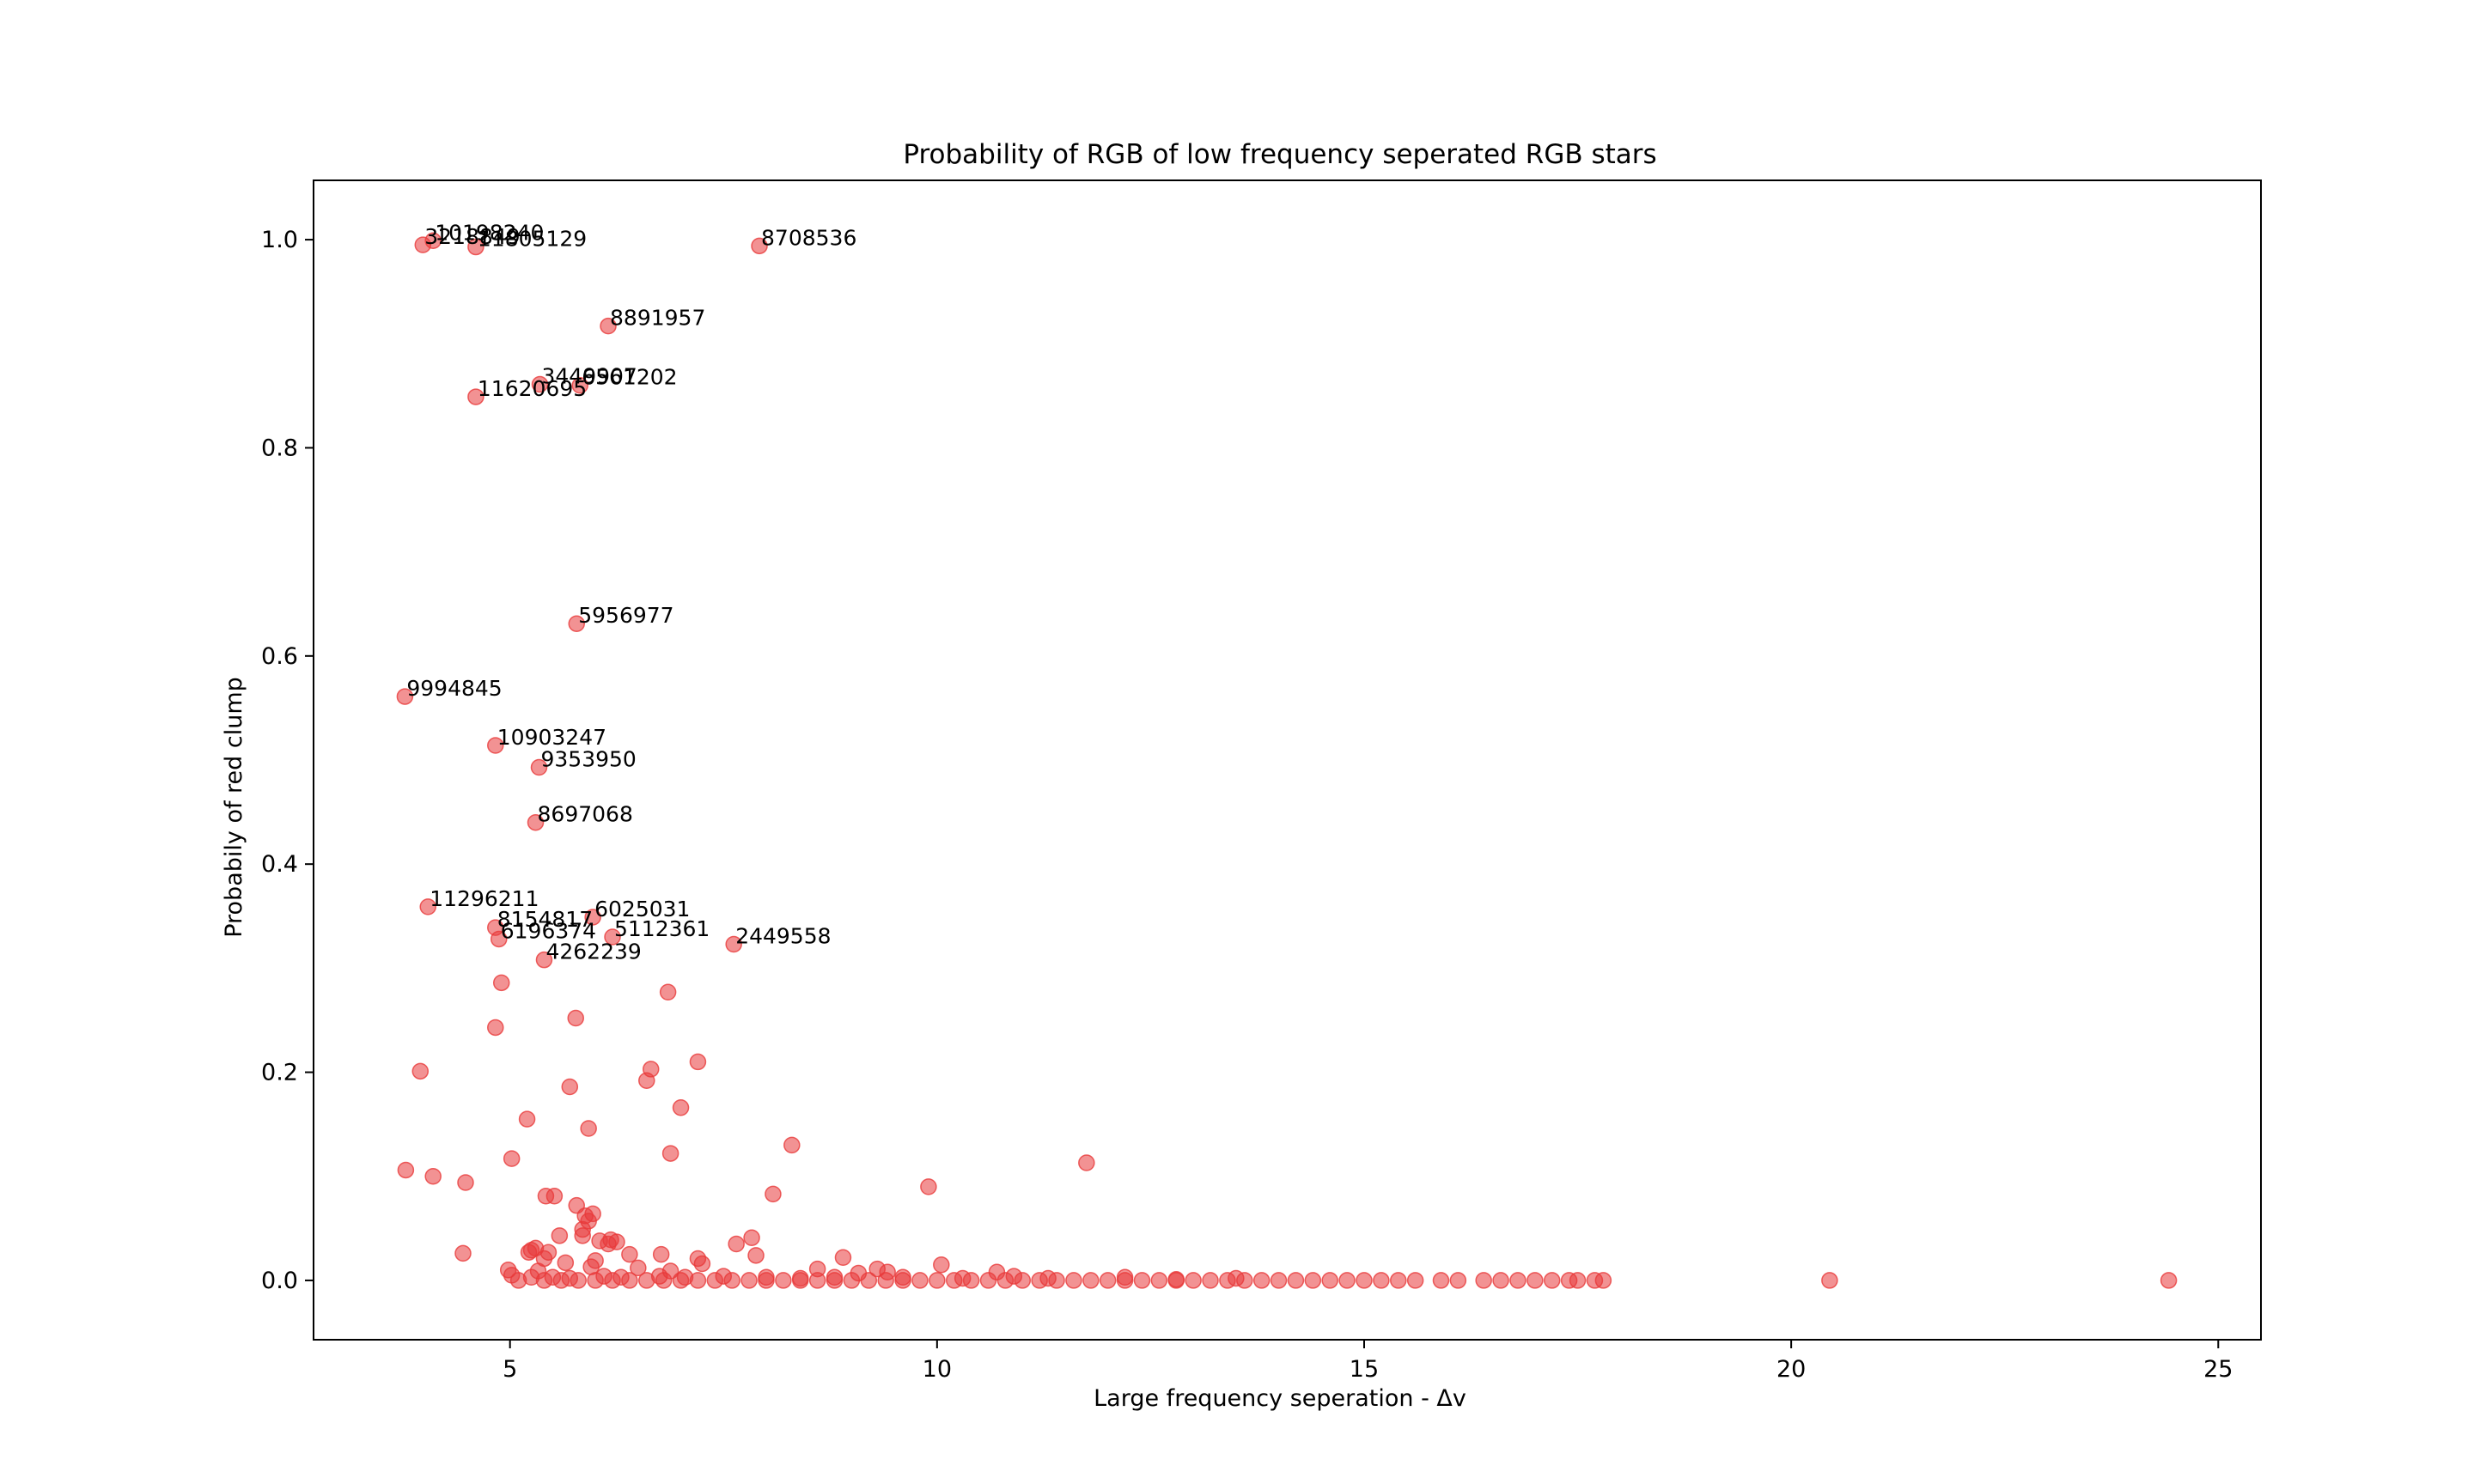 This screenshot has width=2474, height=1484. I want to click on point-annotation: 5956977, so click(625, 615).